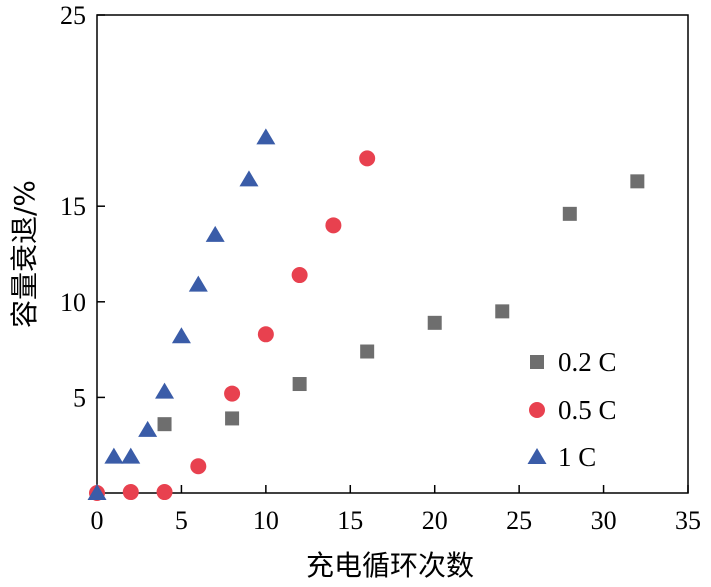  I want to click on x-tick-label: 25, so click(519, 520).